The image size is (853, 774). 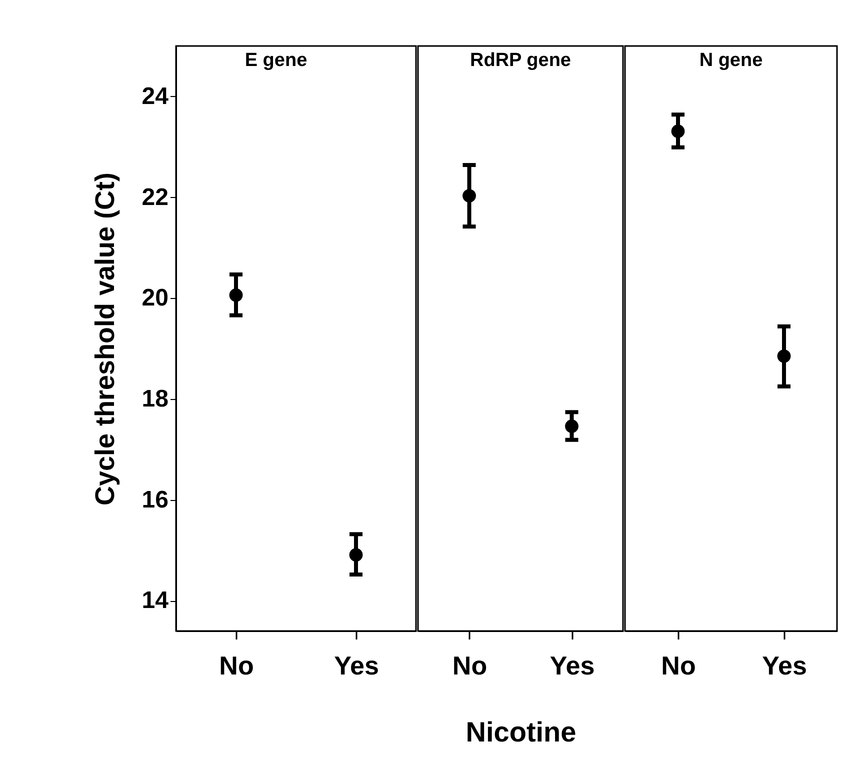 I want to click on chart-title: N gene, so click(x=731, y=60).